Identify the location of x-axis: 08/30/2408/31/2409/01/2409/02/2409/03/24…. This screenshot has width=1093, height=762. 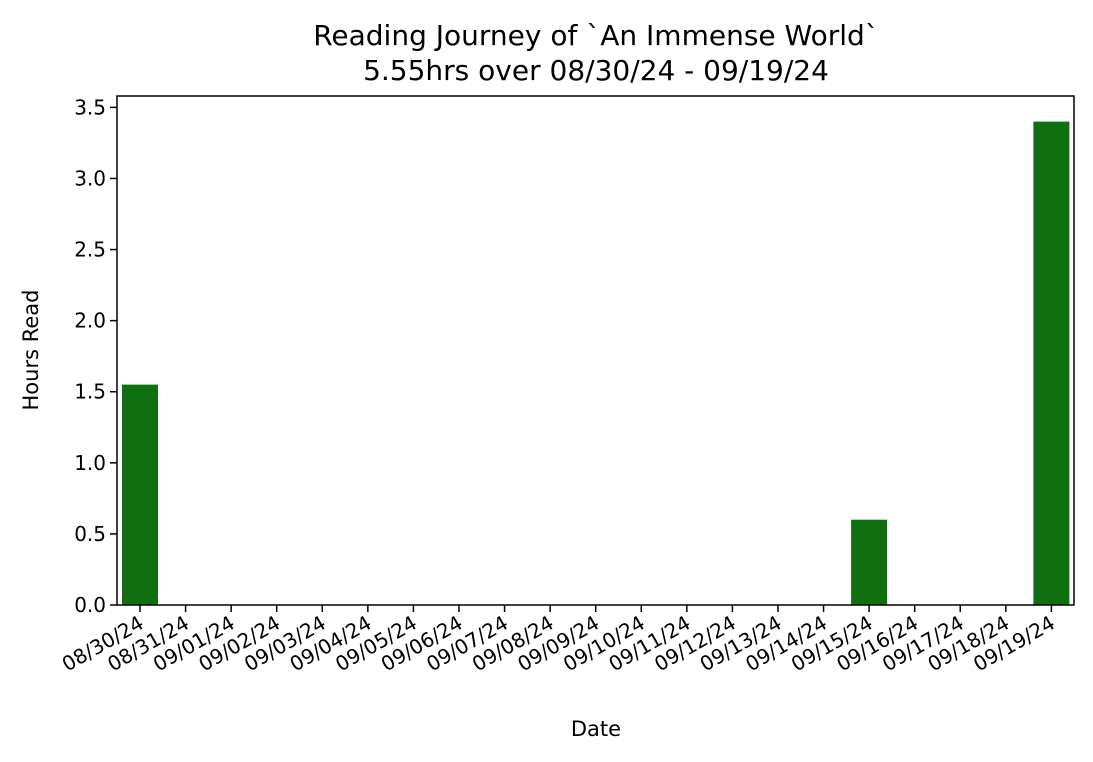
(558, 640).